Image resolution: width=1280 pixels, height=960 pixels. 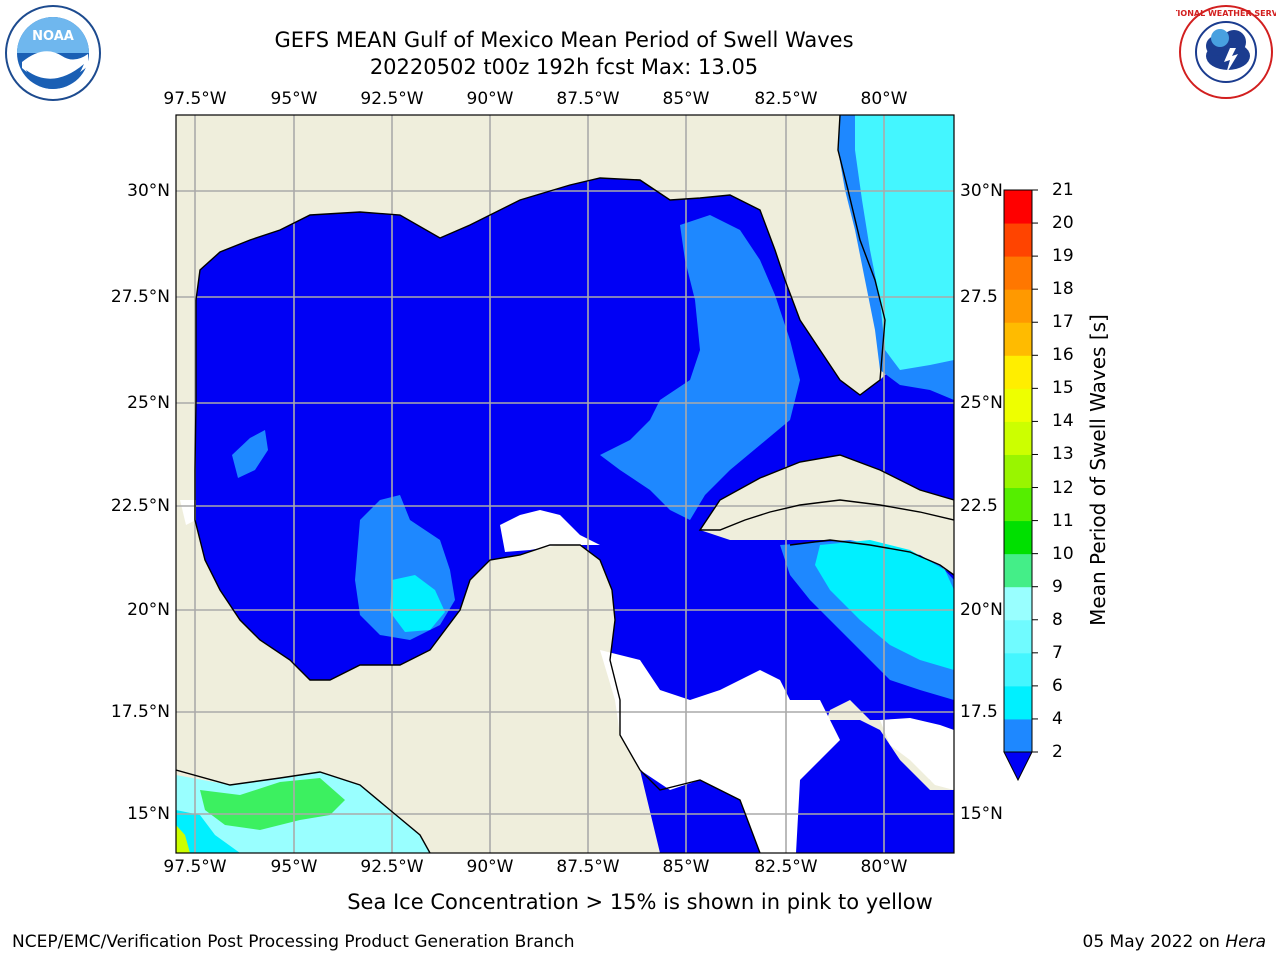 I want to click on lon-tick-label-bottom: 82.5°W, so click(x=786, y=867).